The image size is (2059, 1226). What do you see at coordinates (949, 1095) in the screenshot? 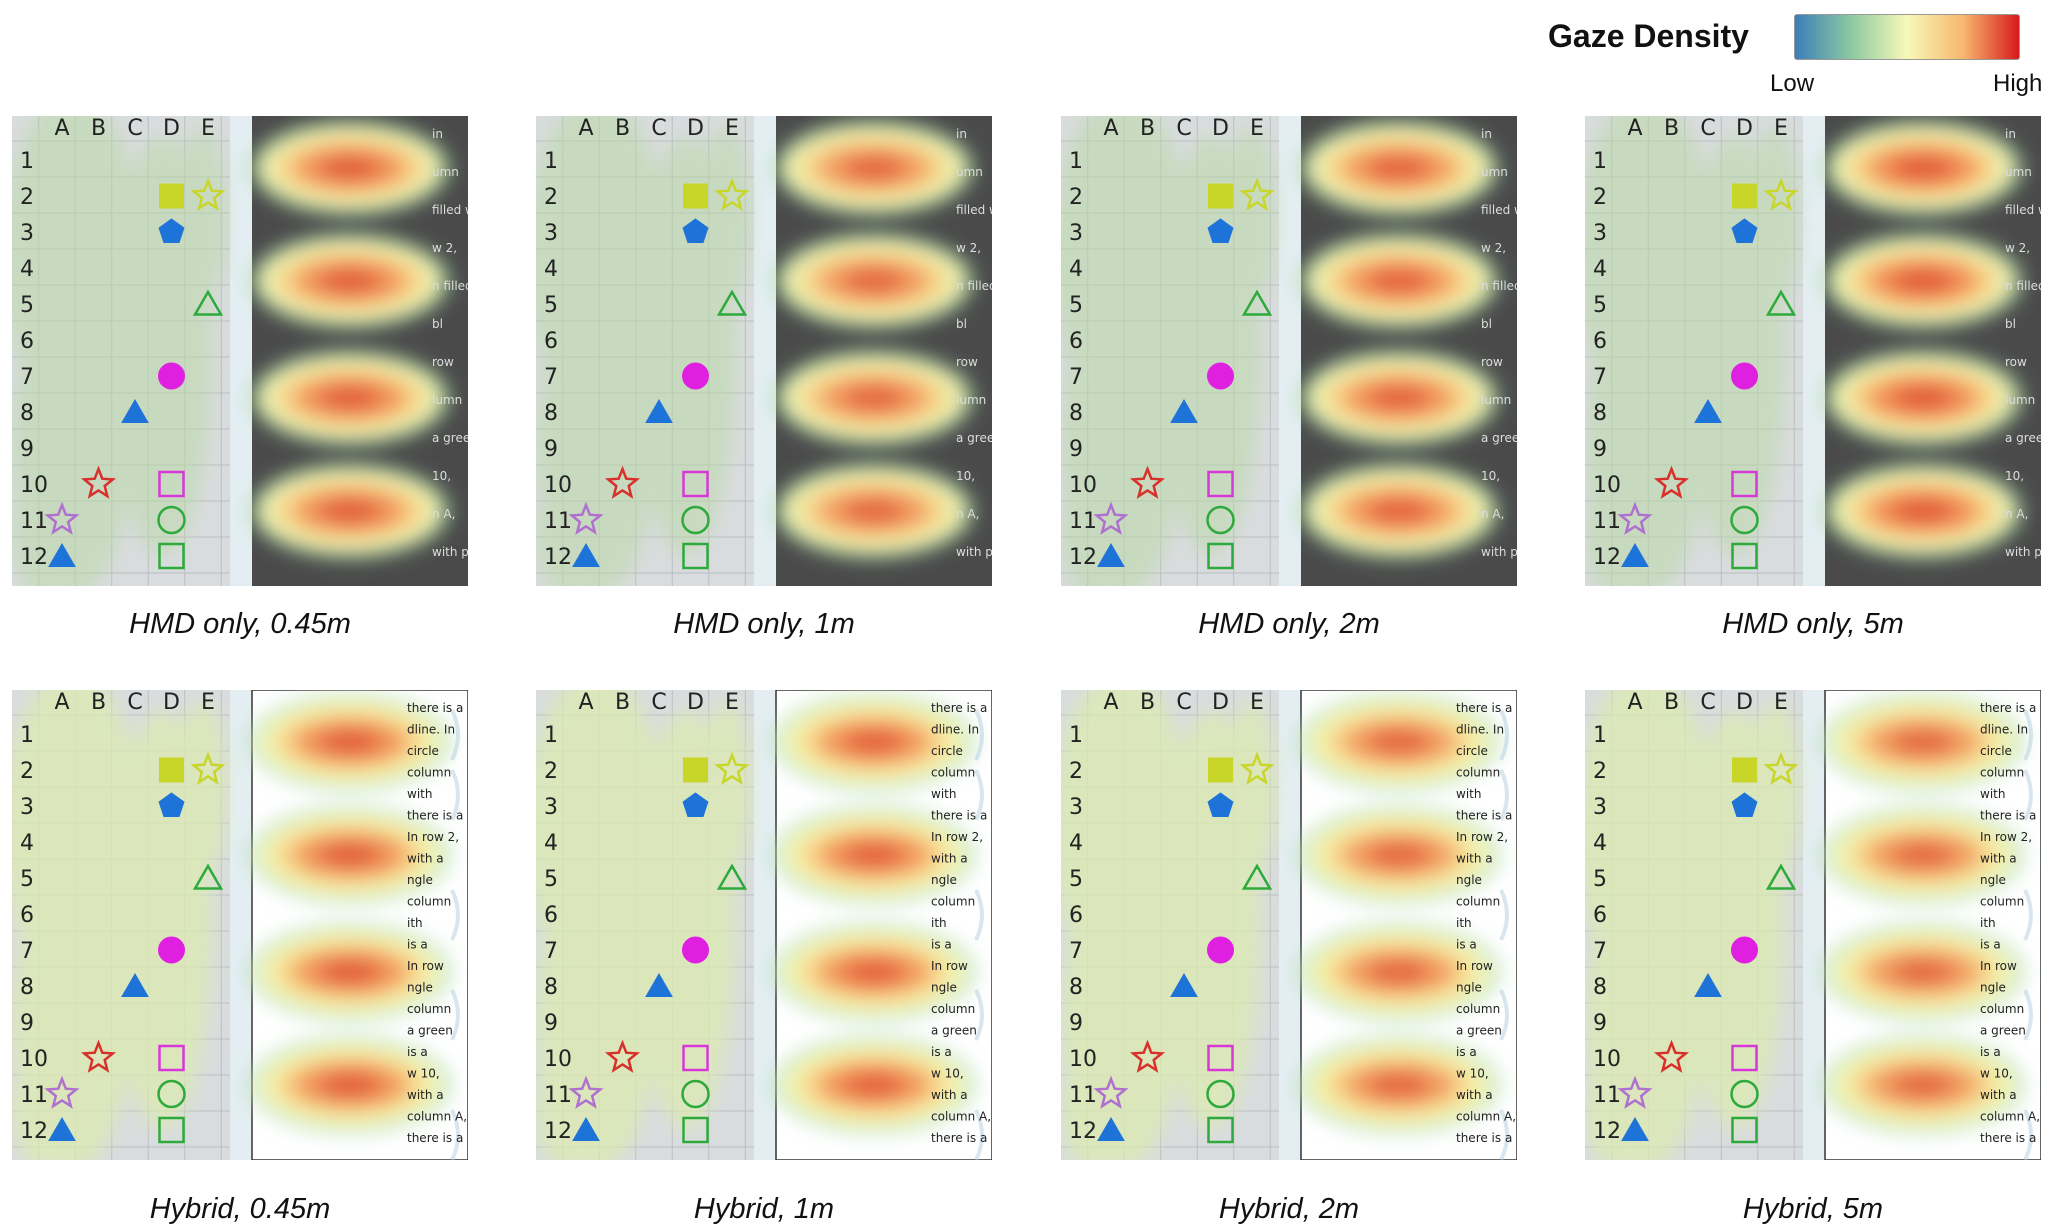
I see `panel-text: with a` at bounding box center [949, 1095].